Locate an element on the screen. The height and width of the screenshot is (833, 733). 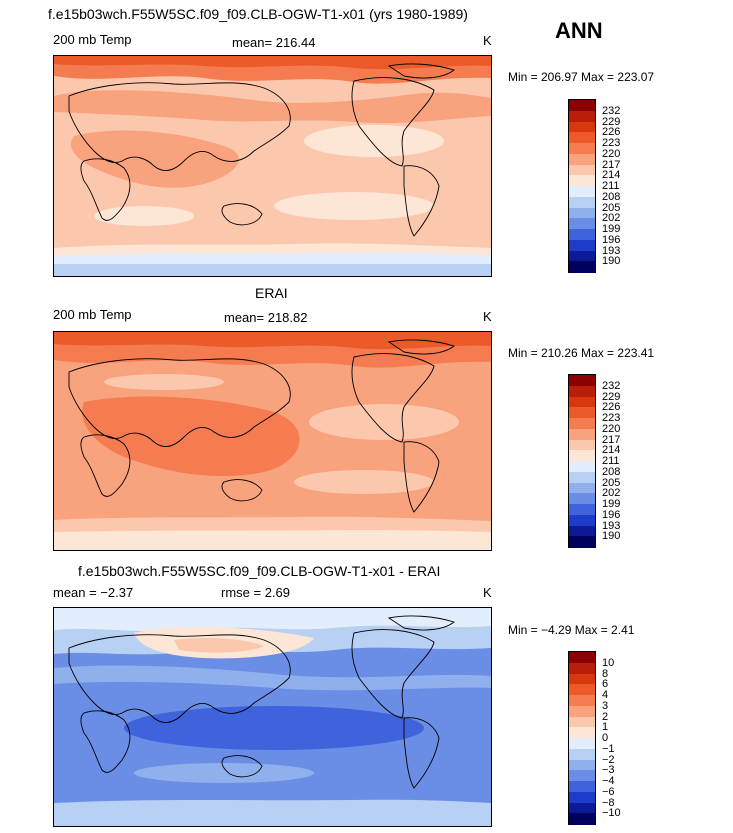
panel3-southern-band is located at coordinates (272, 812).